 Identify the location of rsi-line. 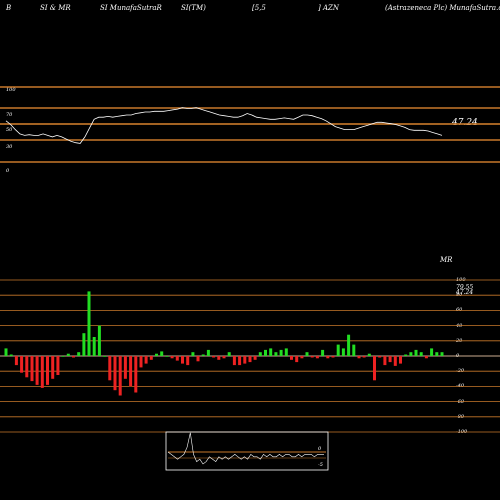
(224, 125).